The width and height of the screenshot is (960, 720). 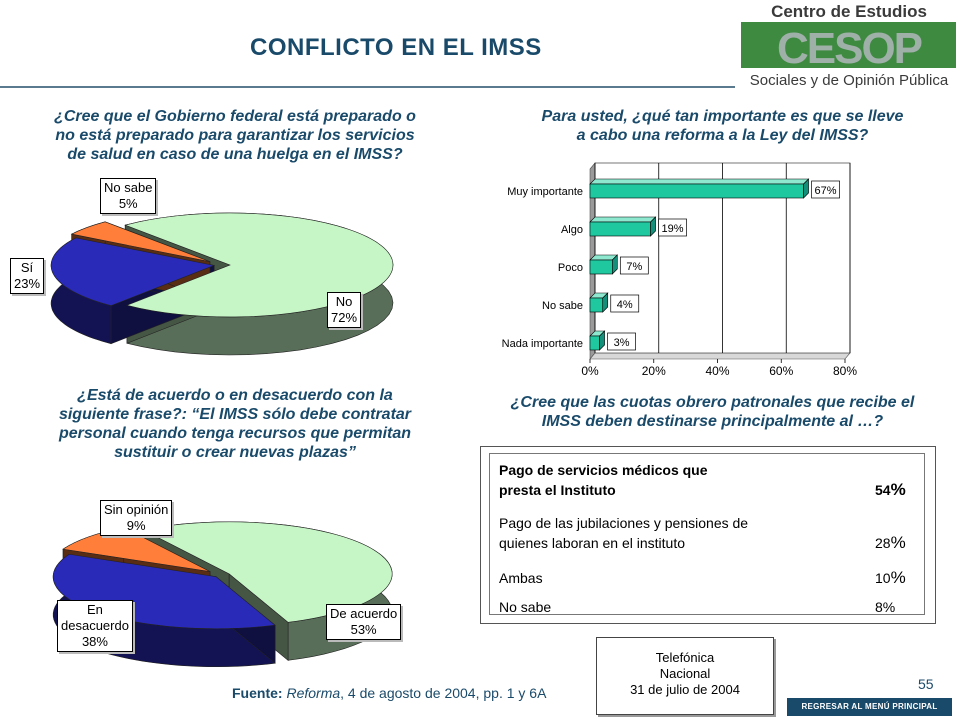 I want to click on bar-value-label: 4%, so click(x=625, y=305).